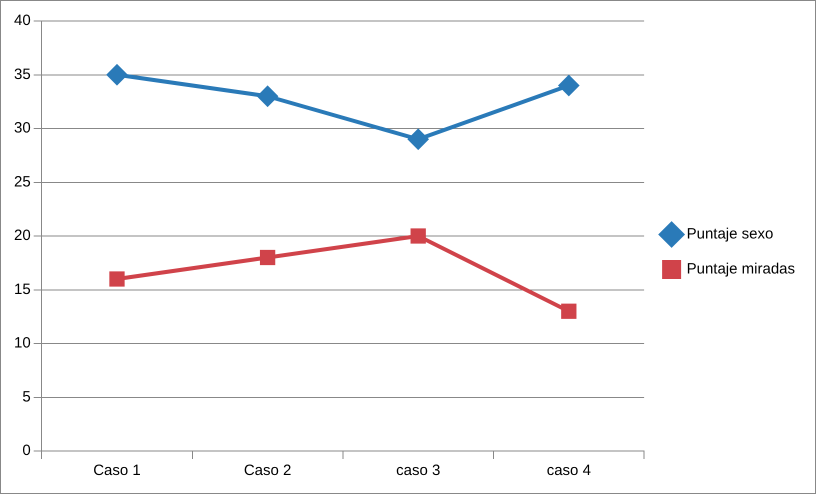 The width and height of the screenshot is (816, 494). What do you see at coordinates (268, 471) in the screenshot?
I see `x-tick-label: Caso 2` at bounding box center [268, 471].